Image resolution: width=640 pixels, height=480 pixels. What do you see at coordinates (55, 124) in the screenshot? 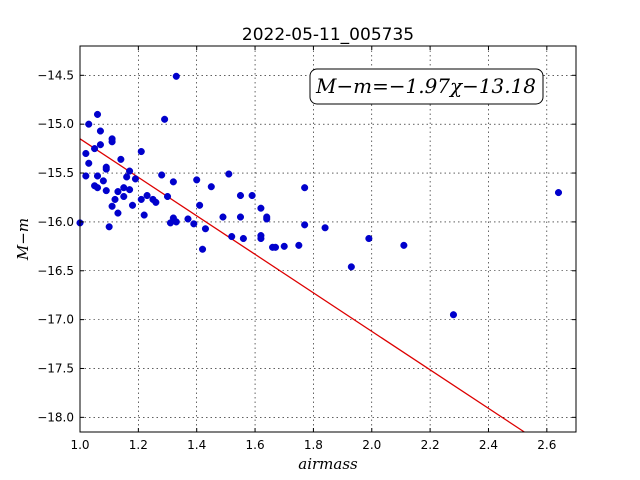
I see `y-tick-label: −15.0` at bounding box center [55, 124].